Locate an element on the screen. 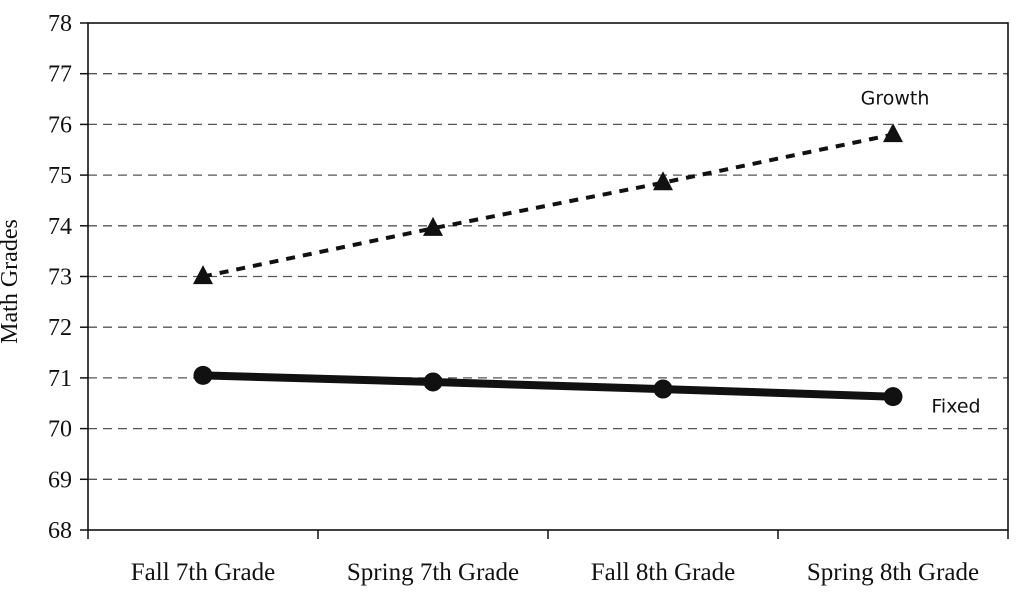  x-tick-label: Fall 8th Grade is located at coordinates (663, 572).